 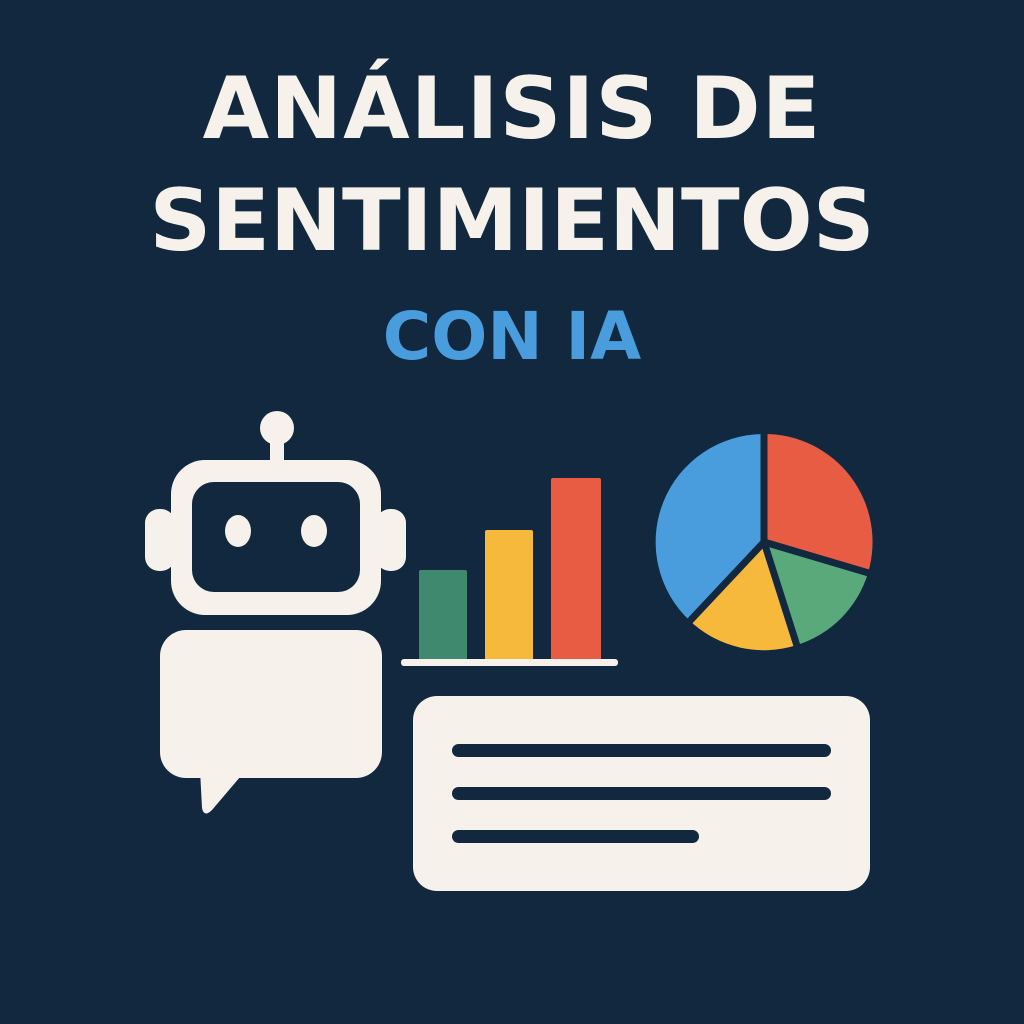 I want to click on pie-chart-icon, so click(x=764, y=540).